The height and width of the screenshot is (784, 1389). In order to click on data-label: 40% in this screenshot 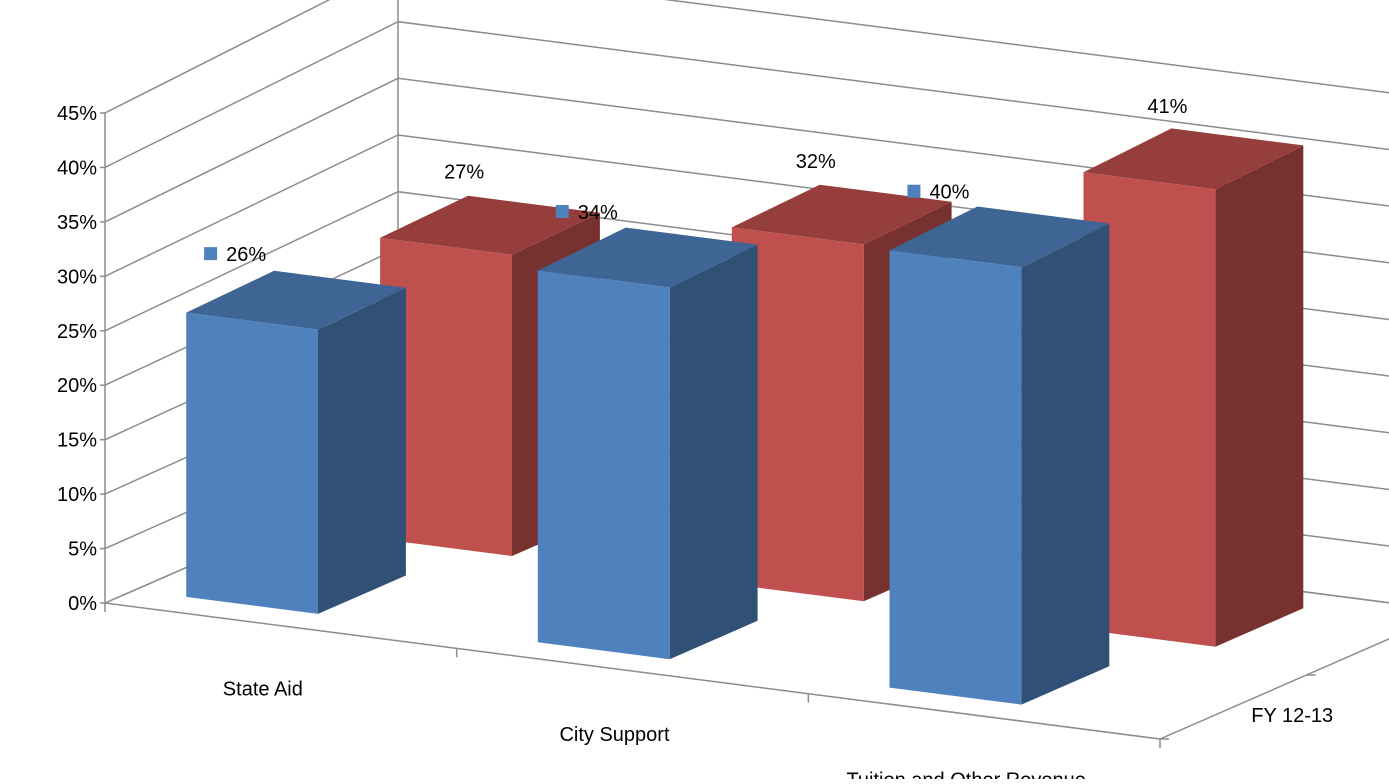, I will do `click(949, 193)`.